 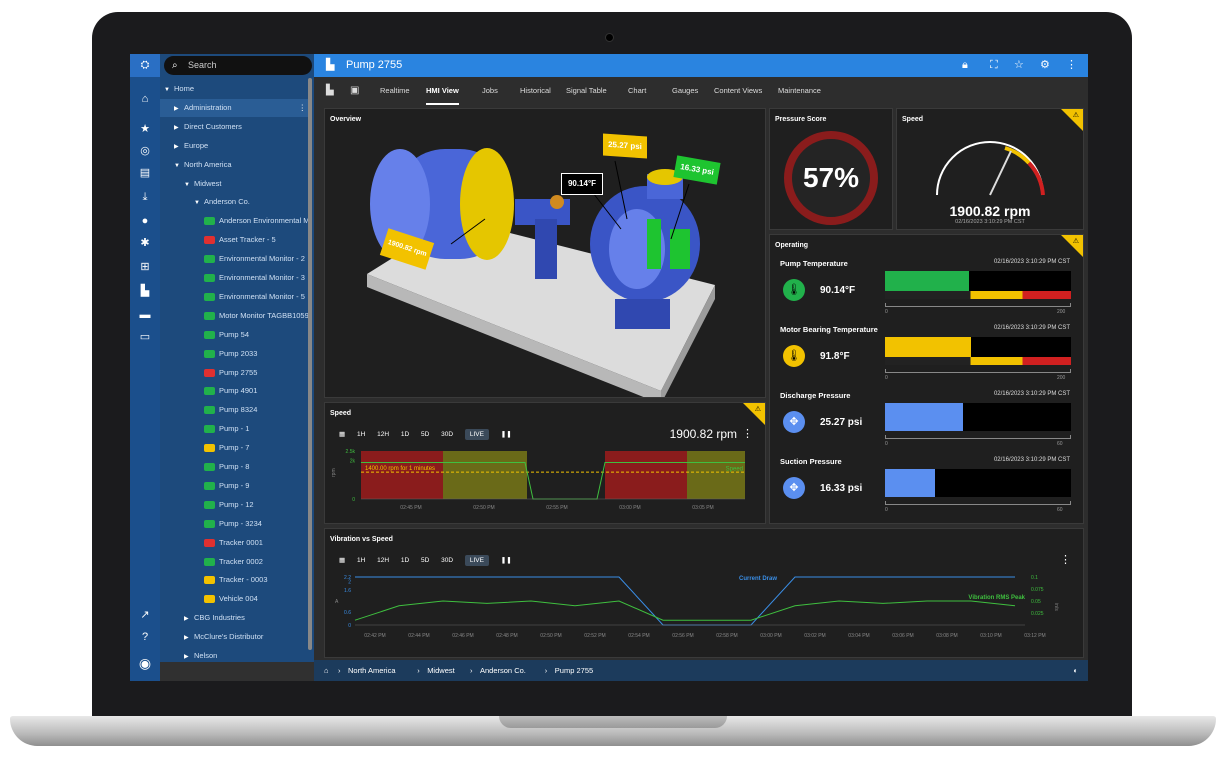 What do you see at coordinates (145, 315) in the screenshot?
I see `truck-icon: ▬` at bounding box center [145, 315].